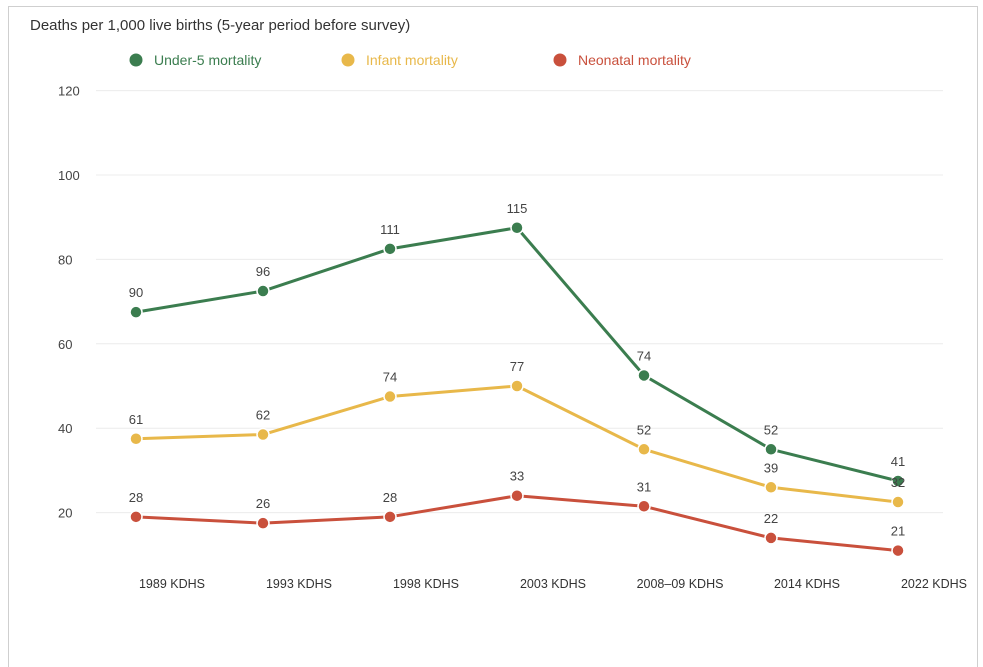  Describe the element at coordinates (517, 476) in the screenshot. I see `data-label: 33` at that location.